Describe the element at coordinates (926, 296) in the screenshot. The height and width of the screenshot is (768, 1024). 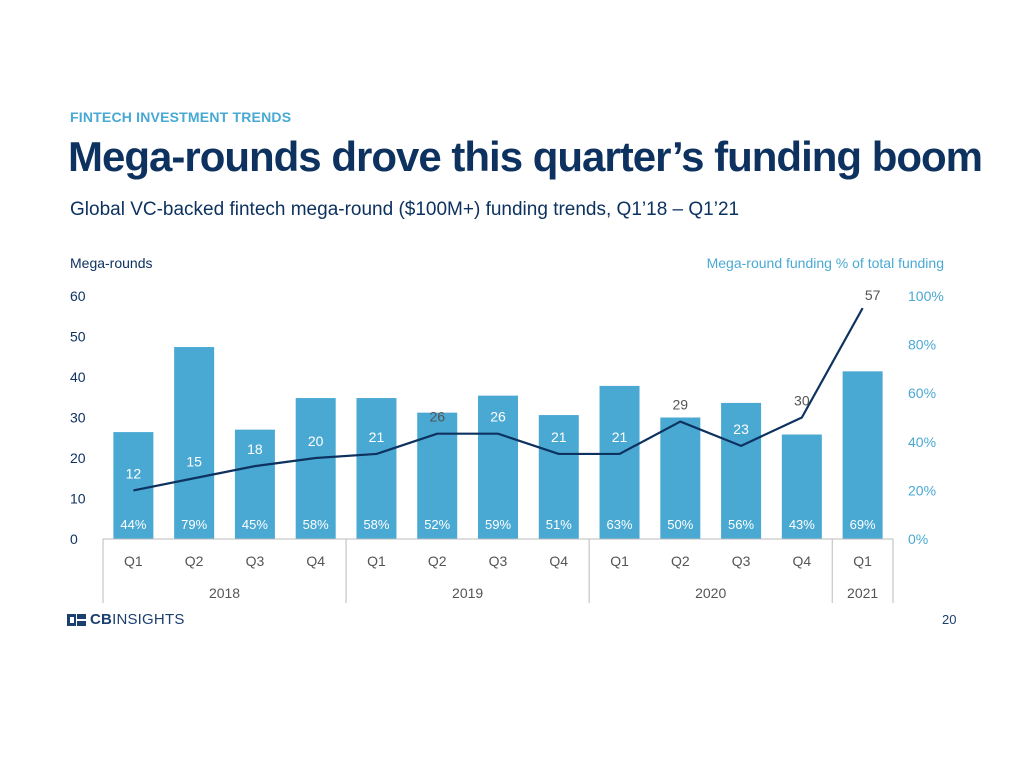
I see `right-tick-label: 100%` at that location.